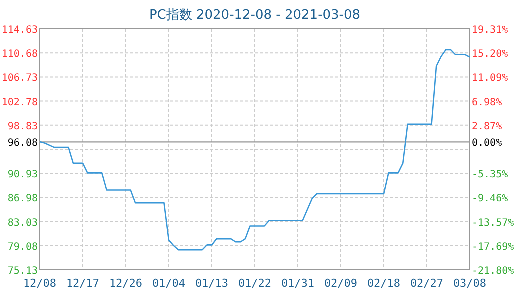 This screenshot has height=300, width=520. Describe the element at coordinates (384, 283) in the screenshot. I see `x-tick-label: 02/18` at that location.